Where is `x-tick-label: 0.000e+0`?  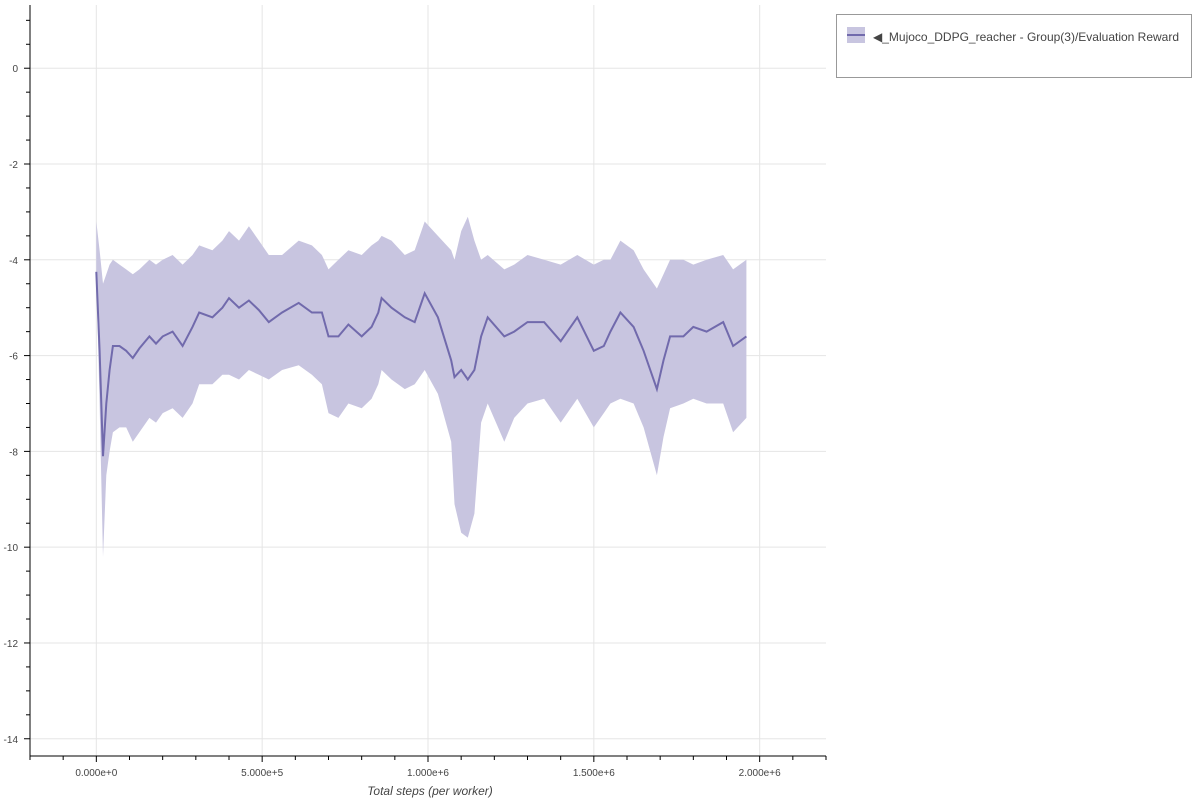 x-tick-label: 0.000e+0 is located at coordinates (96, 773).